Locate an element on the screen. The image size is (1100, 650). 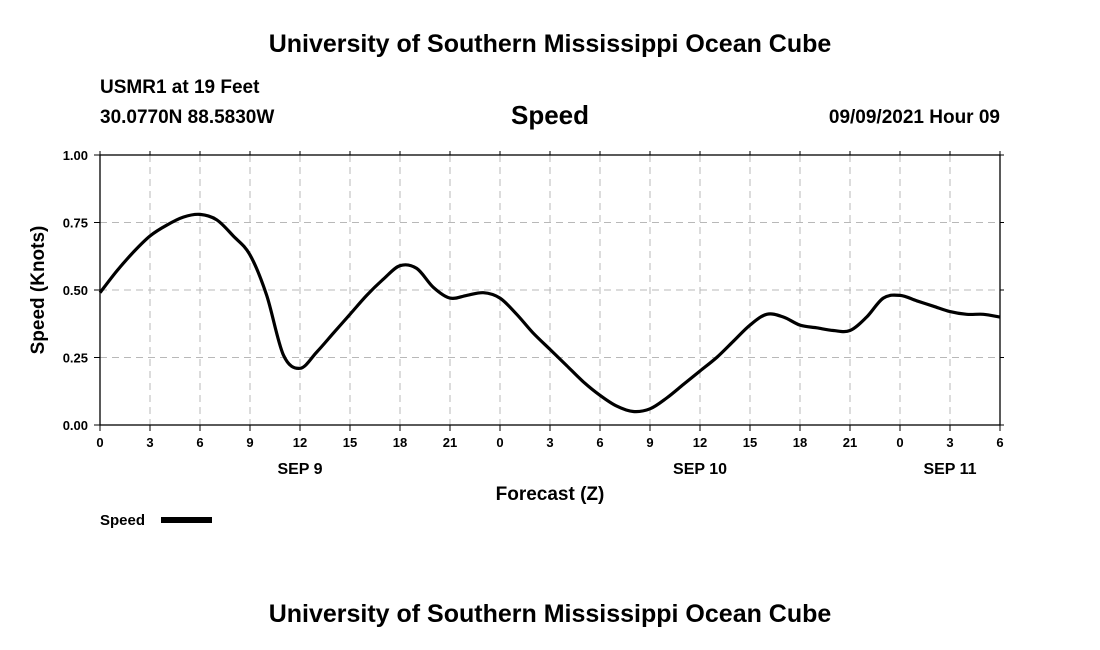
y-tick-label: 0.50 is located at coordinates (75, 290).